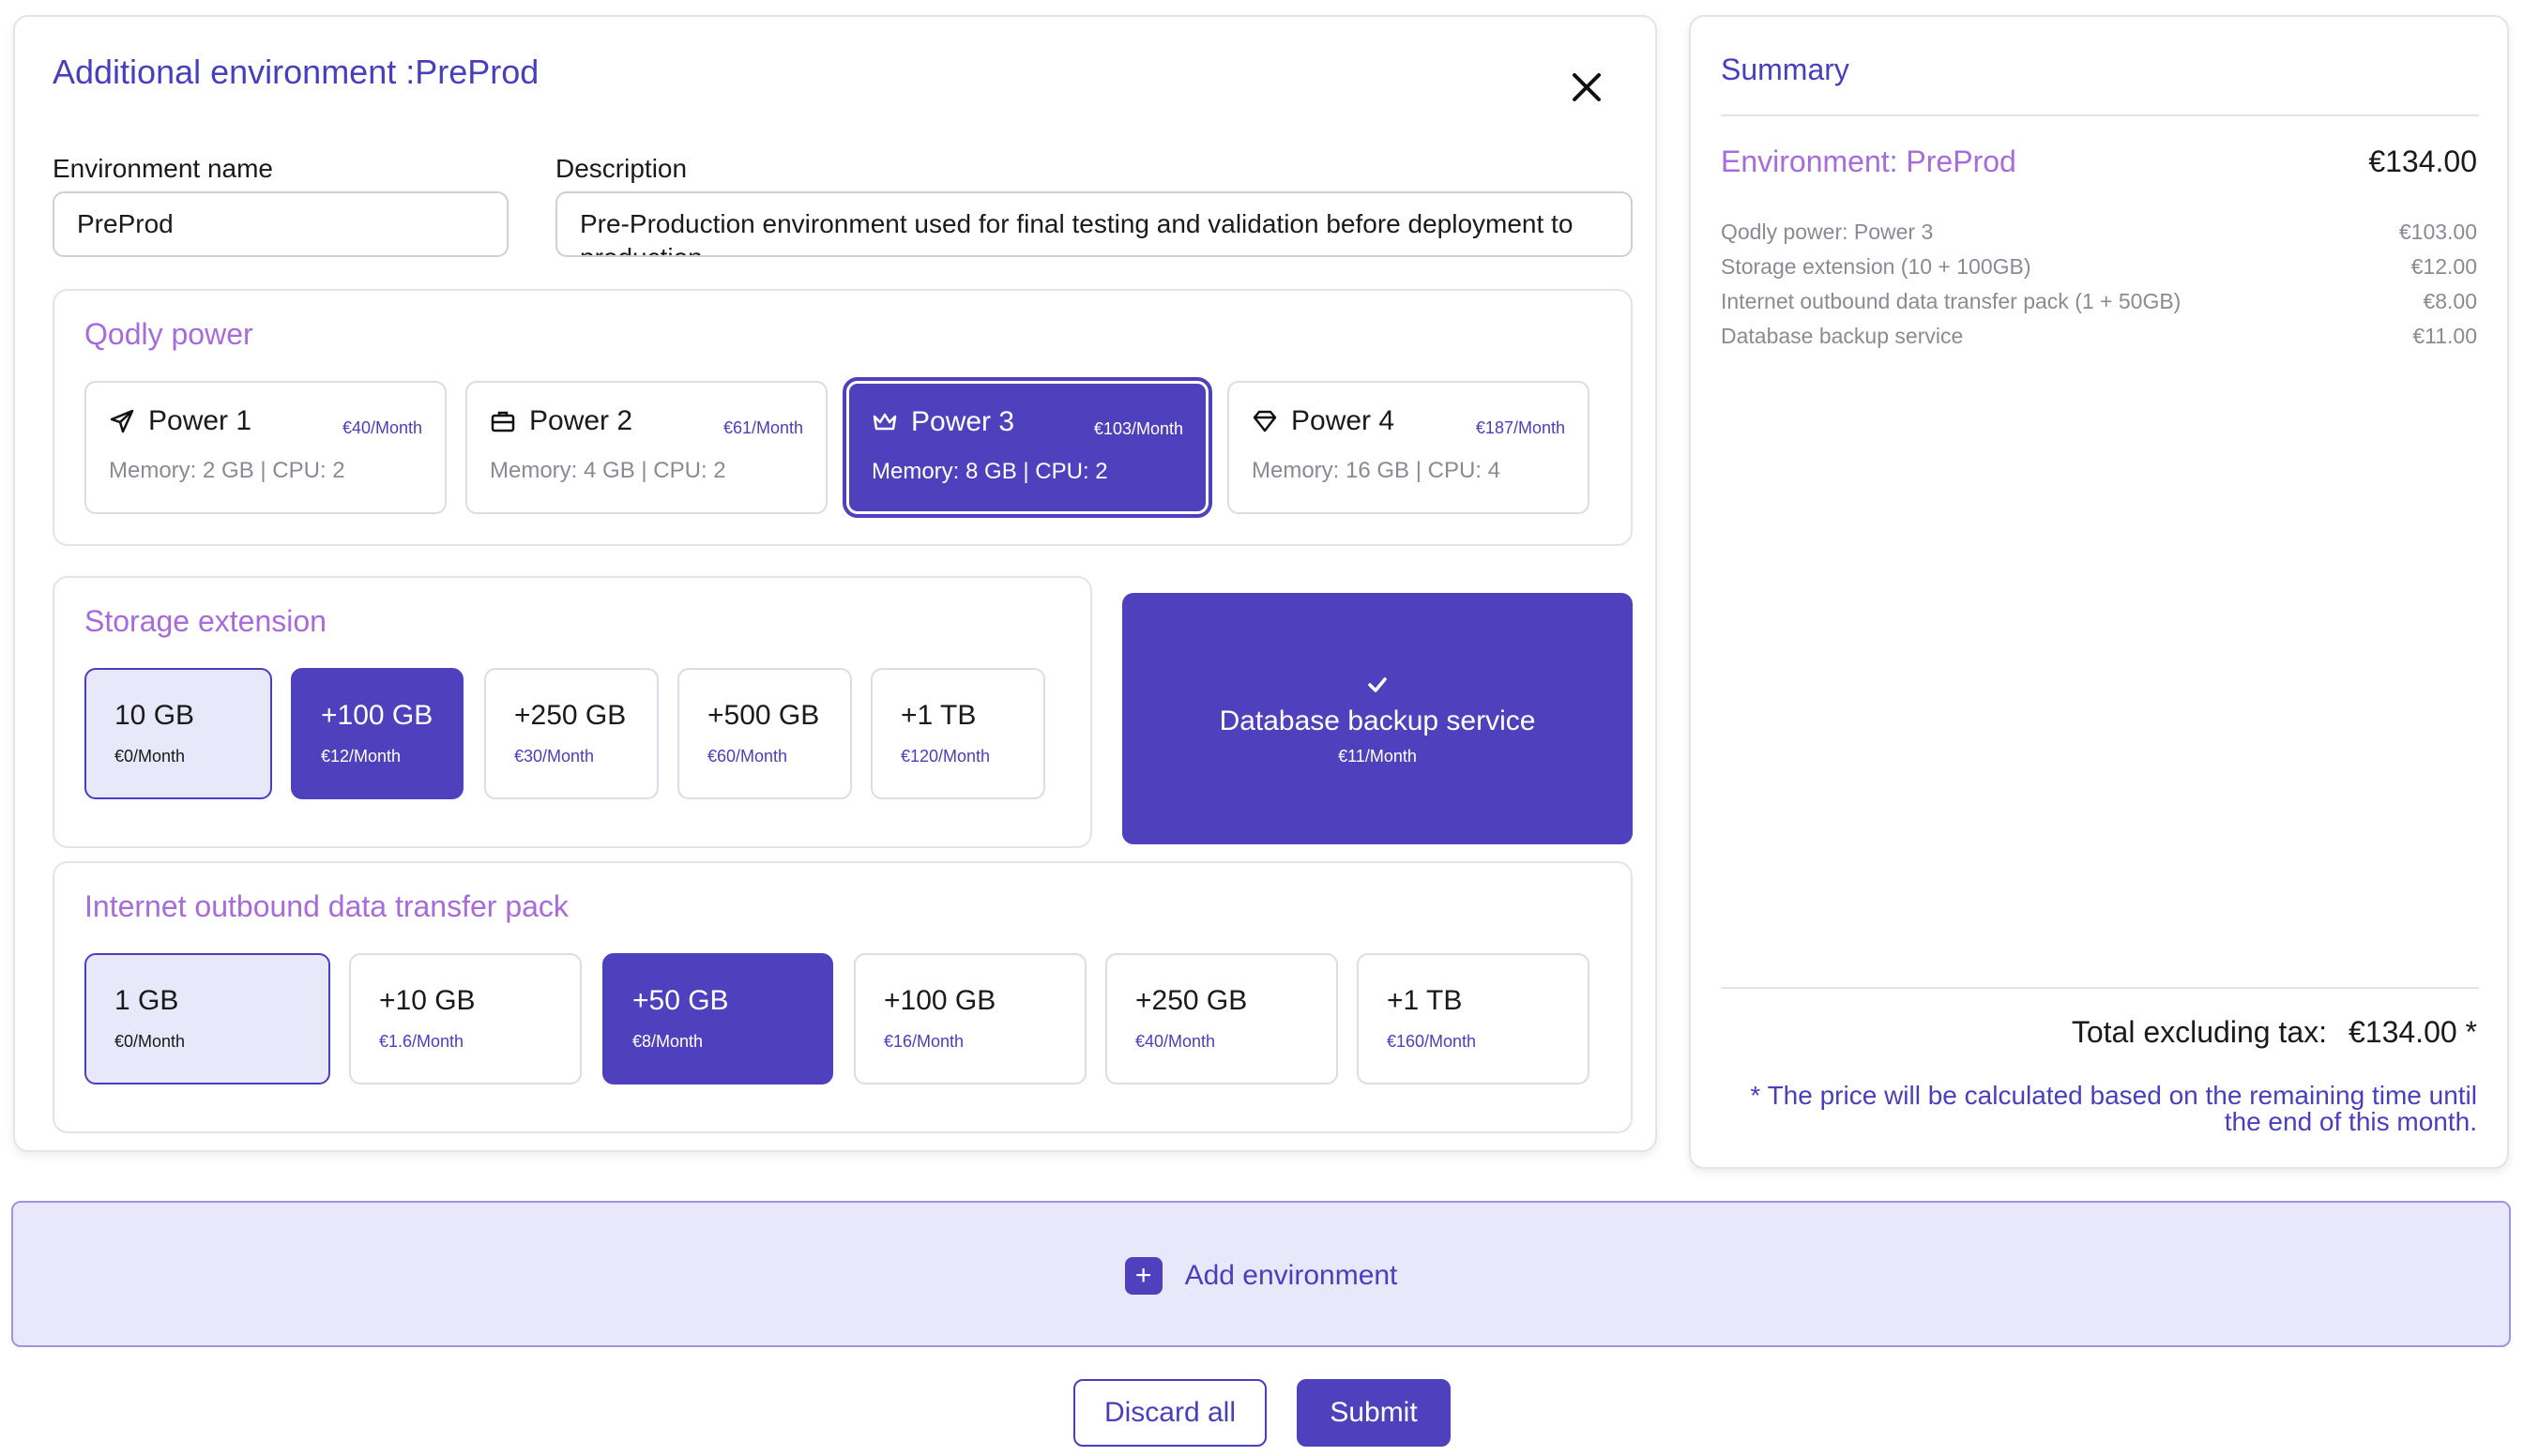 The image size is (2524, 1456). Describe the element at coordinates (178, 733) in the screenshot. I see `storage-option-10gb: 10 GB €0/Month` at that location.